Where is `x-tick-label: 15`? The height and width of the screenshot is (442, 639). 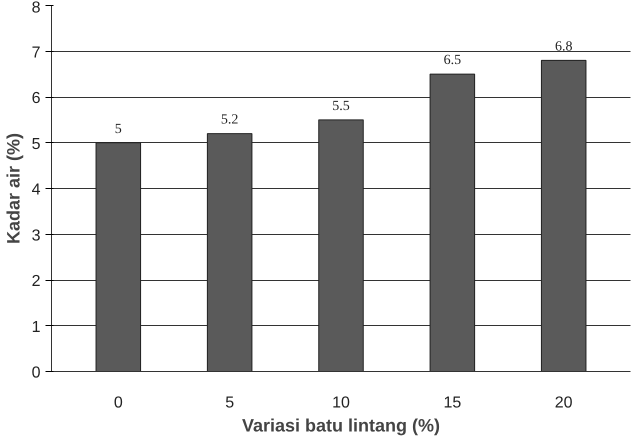
x-tick-label: 15 is located at coordinates (452, 403).